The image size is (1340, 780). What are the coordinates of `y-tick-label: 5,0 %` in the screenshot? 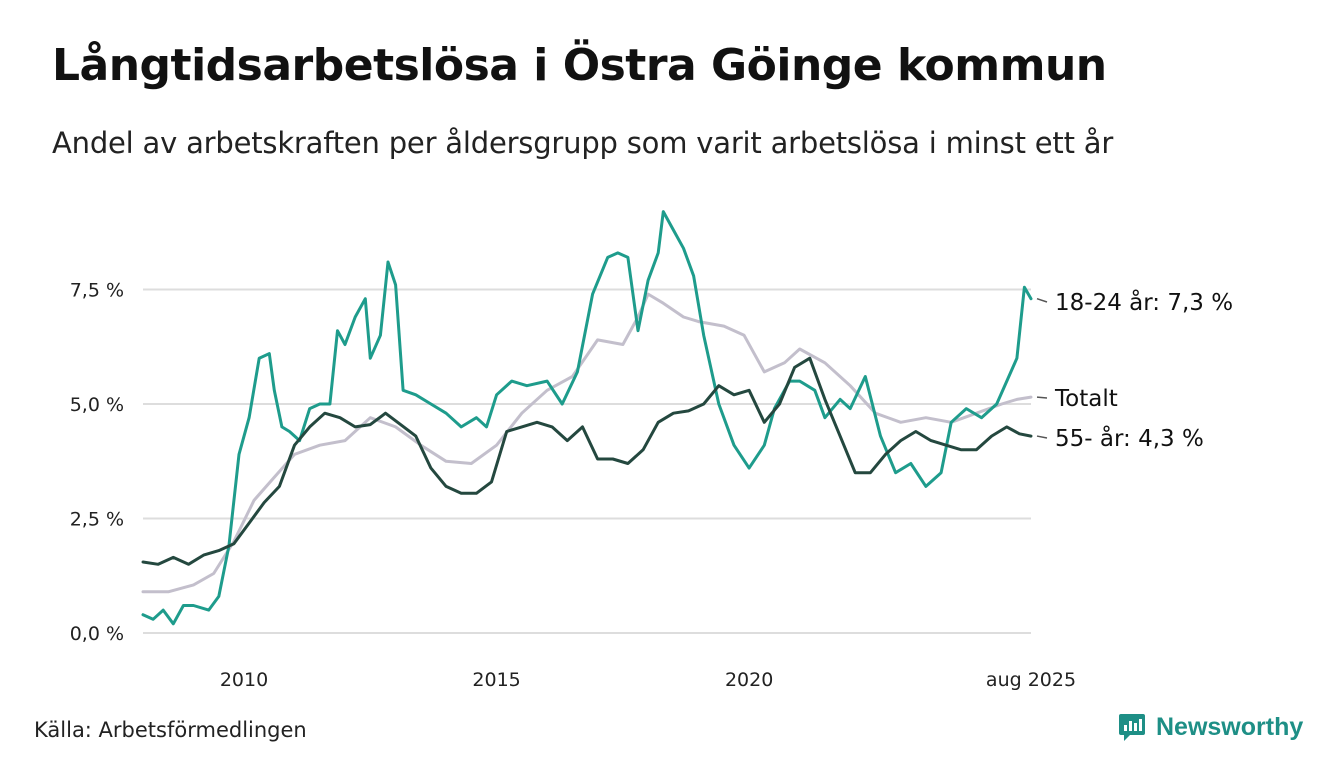 It's located at (97, 405).